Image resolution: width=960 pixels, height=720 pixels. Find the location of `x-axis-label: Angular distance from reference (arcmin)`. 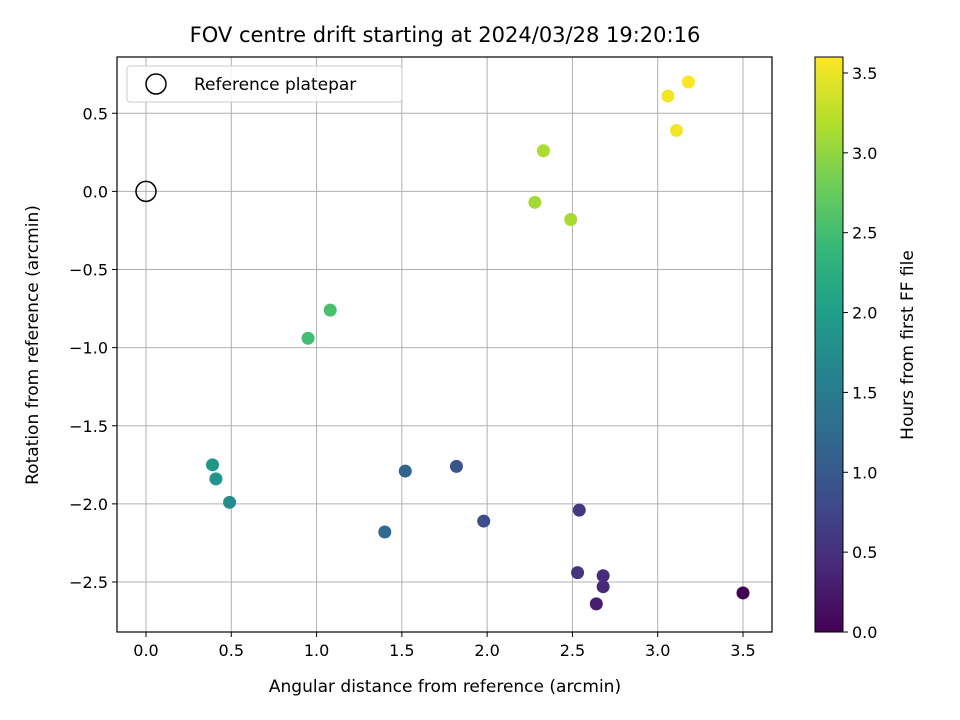

x-axis-label: Angular distance from reference (arcmin) is located at coordinates (445, 687).